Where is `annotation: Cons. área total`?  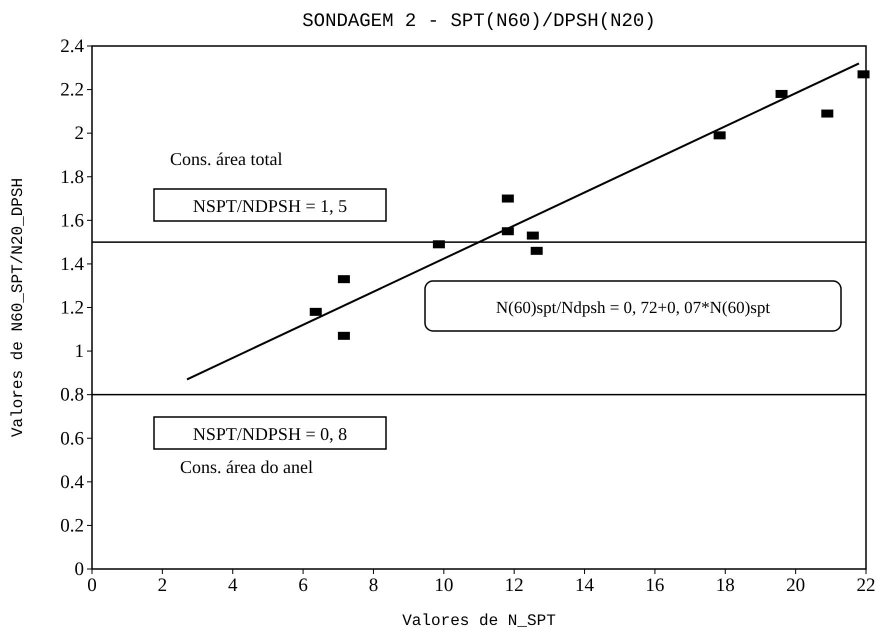 annotation: Cons. área total is located at coordinates (226, 159).